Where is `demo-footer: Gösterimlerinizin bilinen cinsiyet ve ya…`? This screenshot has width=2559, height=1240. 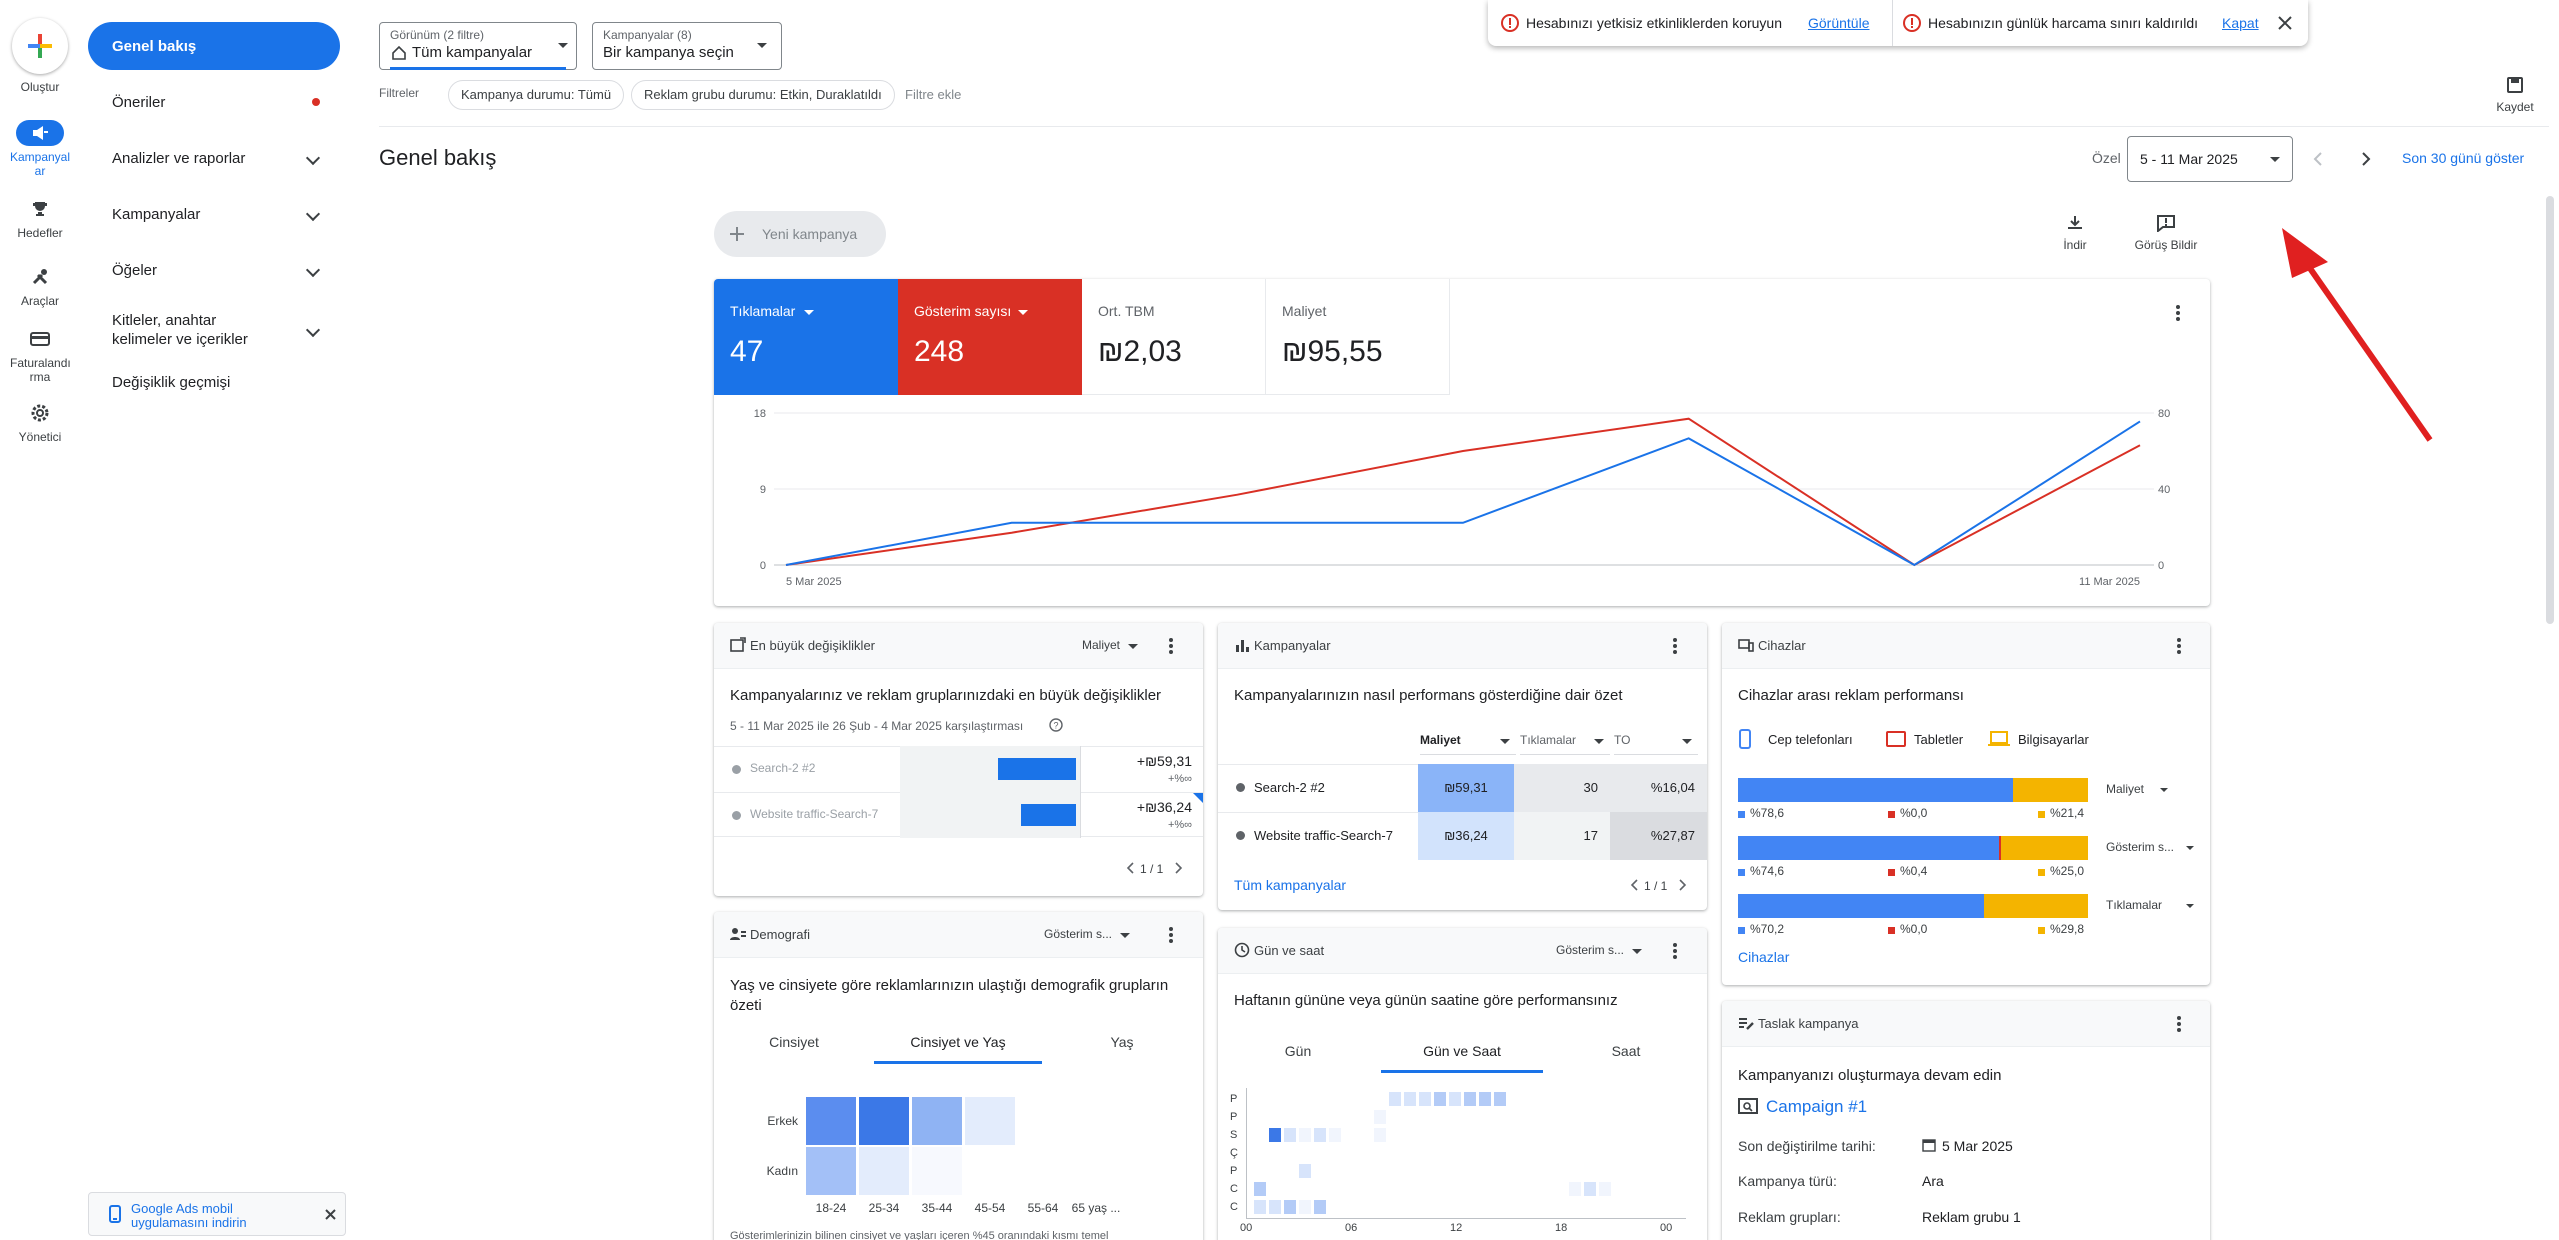
demo-footer: Gösterimlerinizin bilinen cinsiyet ve ya… is located at coordinates (919, 1235).